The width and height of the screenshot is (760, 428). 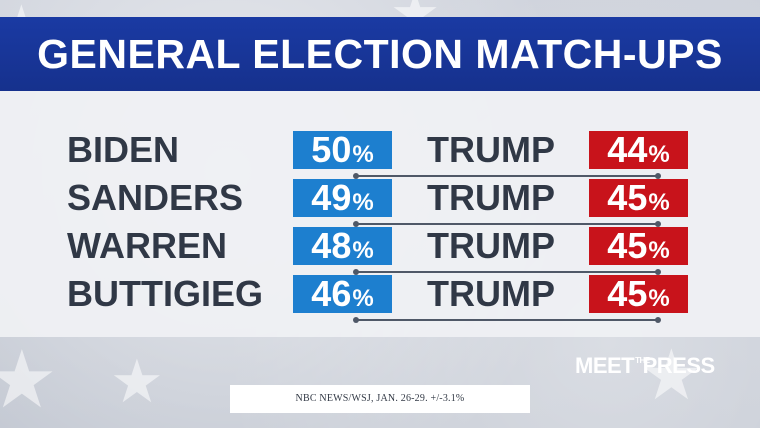 What do you see at coordinates (627, 149) in the screenshot?
I see `republican-percent-value: 44` at bounding box center [627, 149].